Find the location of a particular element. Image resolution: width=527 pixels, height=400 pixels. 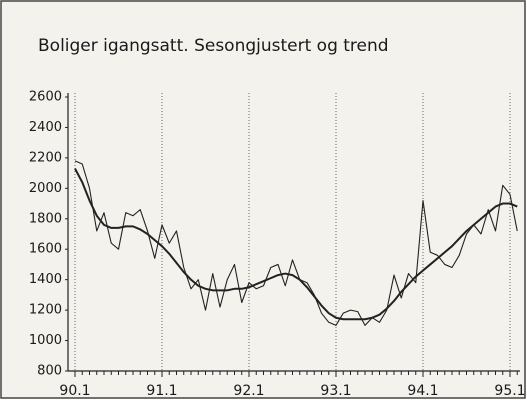

y-tick-label: 1200 is located at coordinates (45, 310).